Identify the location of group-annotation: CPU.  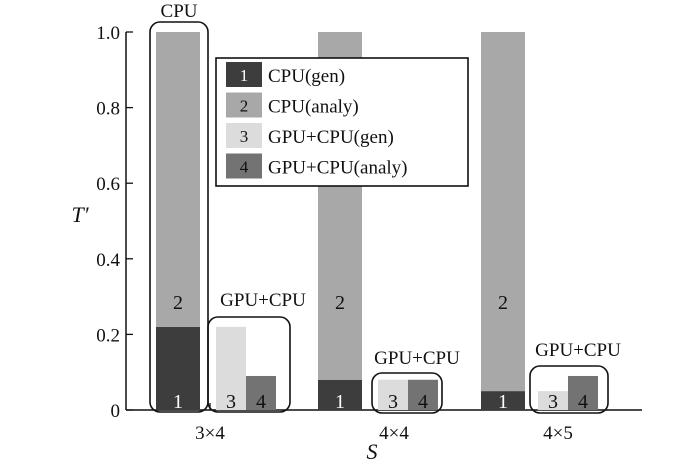
(179, 11).